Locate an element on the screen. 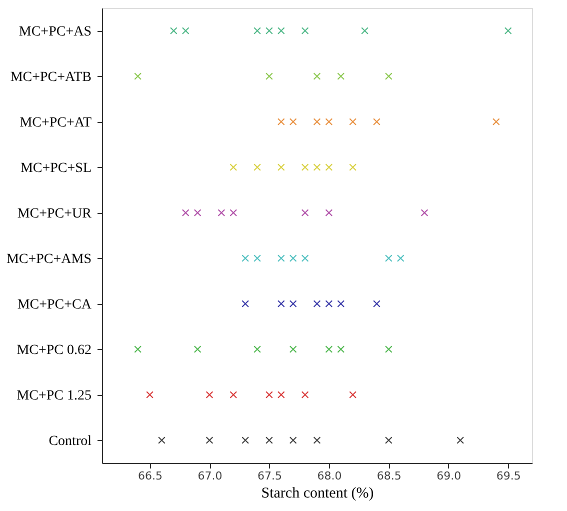  y-tick-label: MC+PC+UR is located at coordinates (54, 214).